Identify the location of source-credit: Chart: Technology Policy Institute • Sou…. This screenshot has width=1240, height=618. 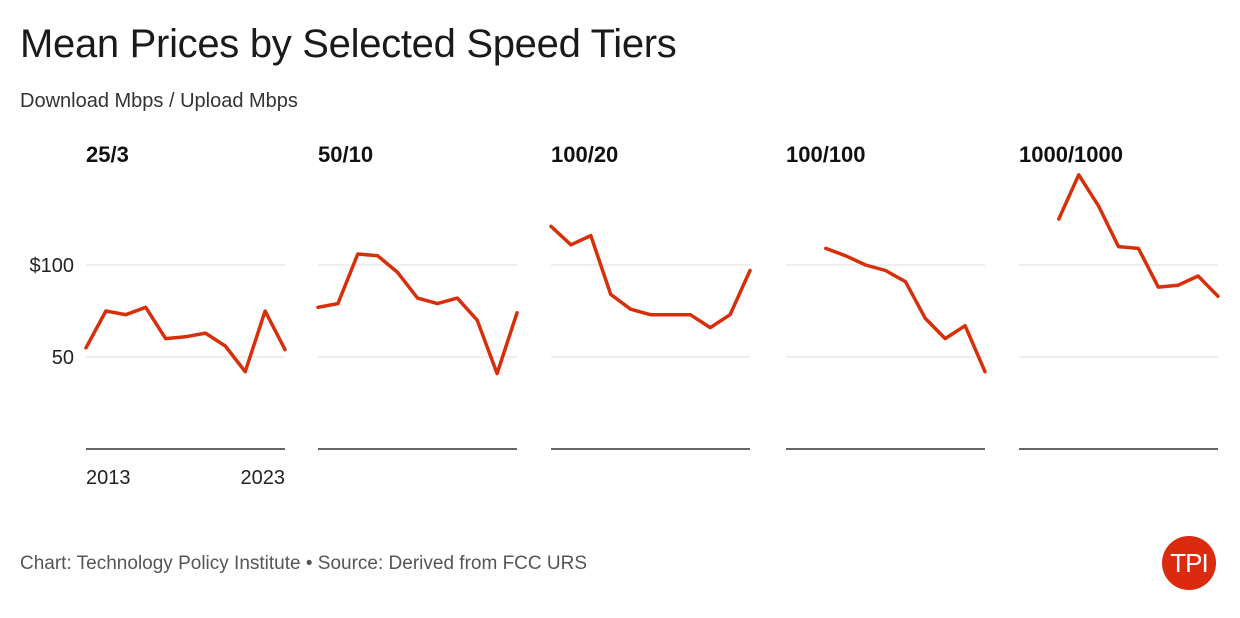
(304, 563).